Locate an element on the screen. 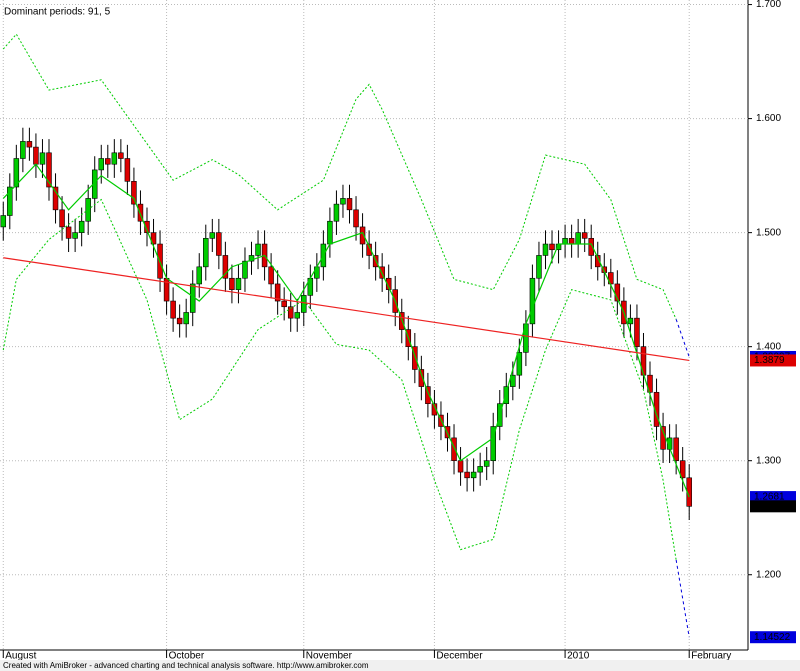  price-label: 1.14522 is located at coordinates (772, 637).